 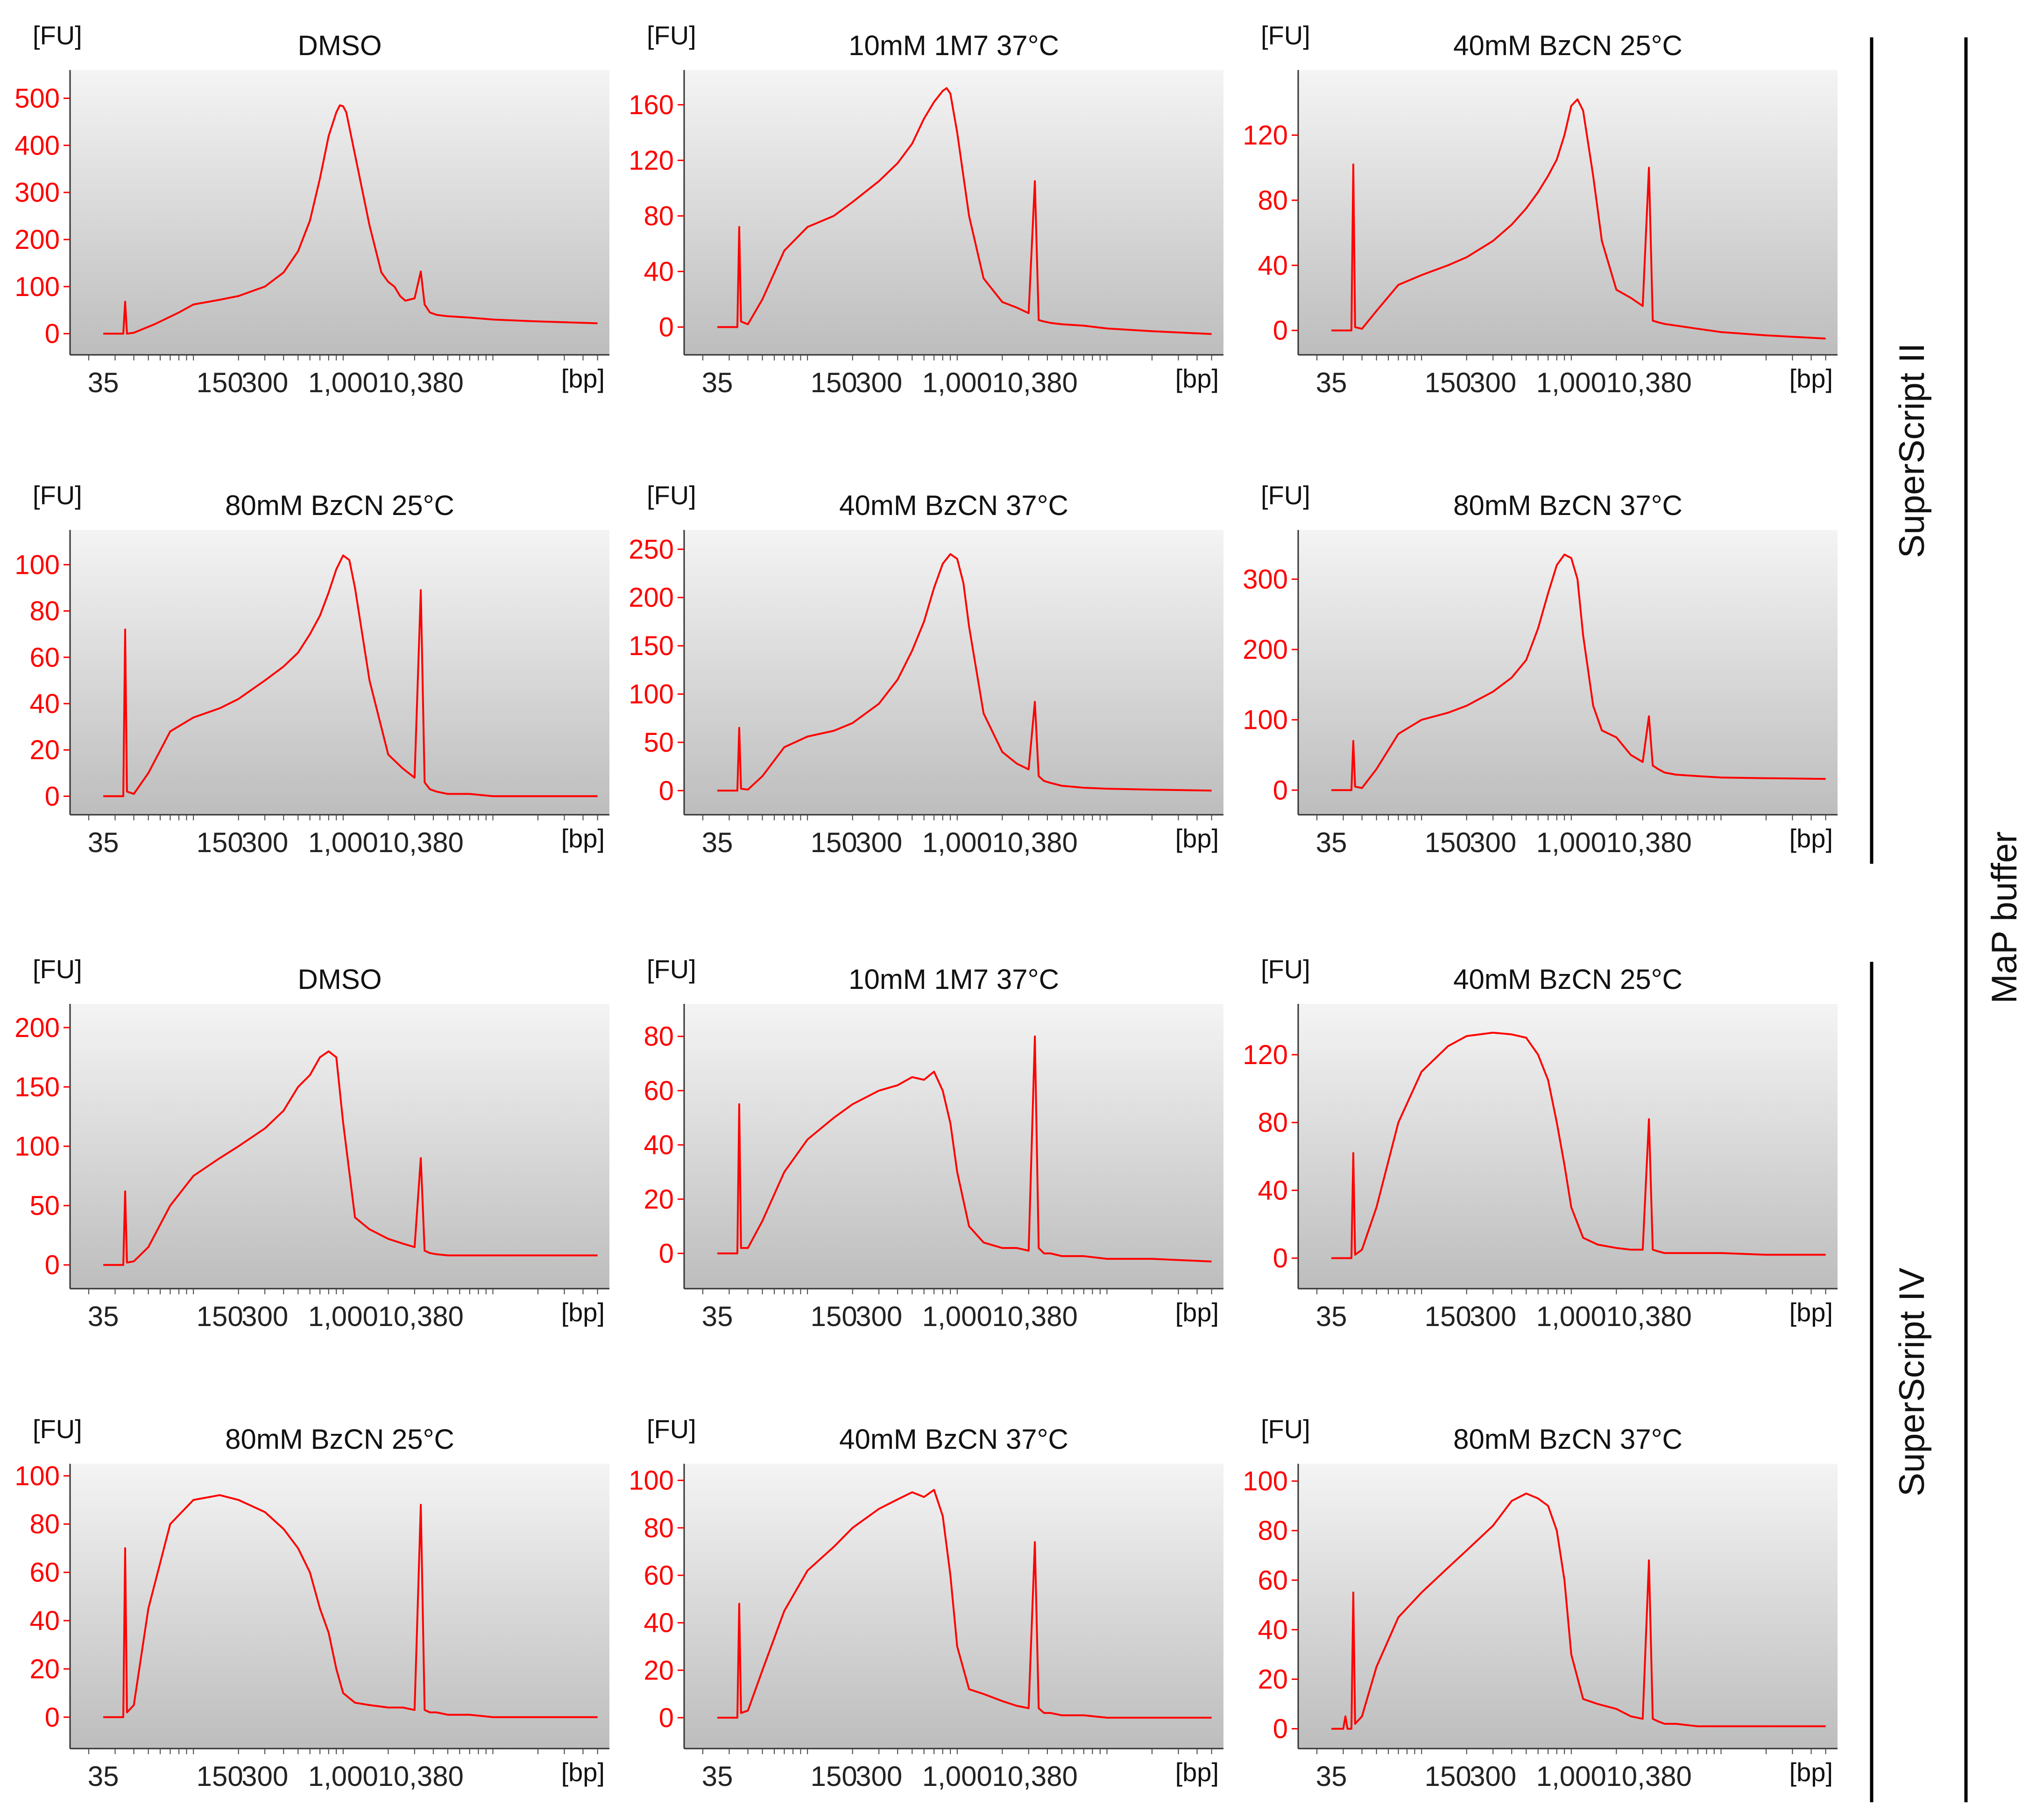 What do you see at coordinates (651, 105) in the screenshot?
I see `y-tick-label: 160` at bounding box center [651, 105].